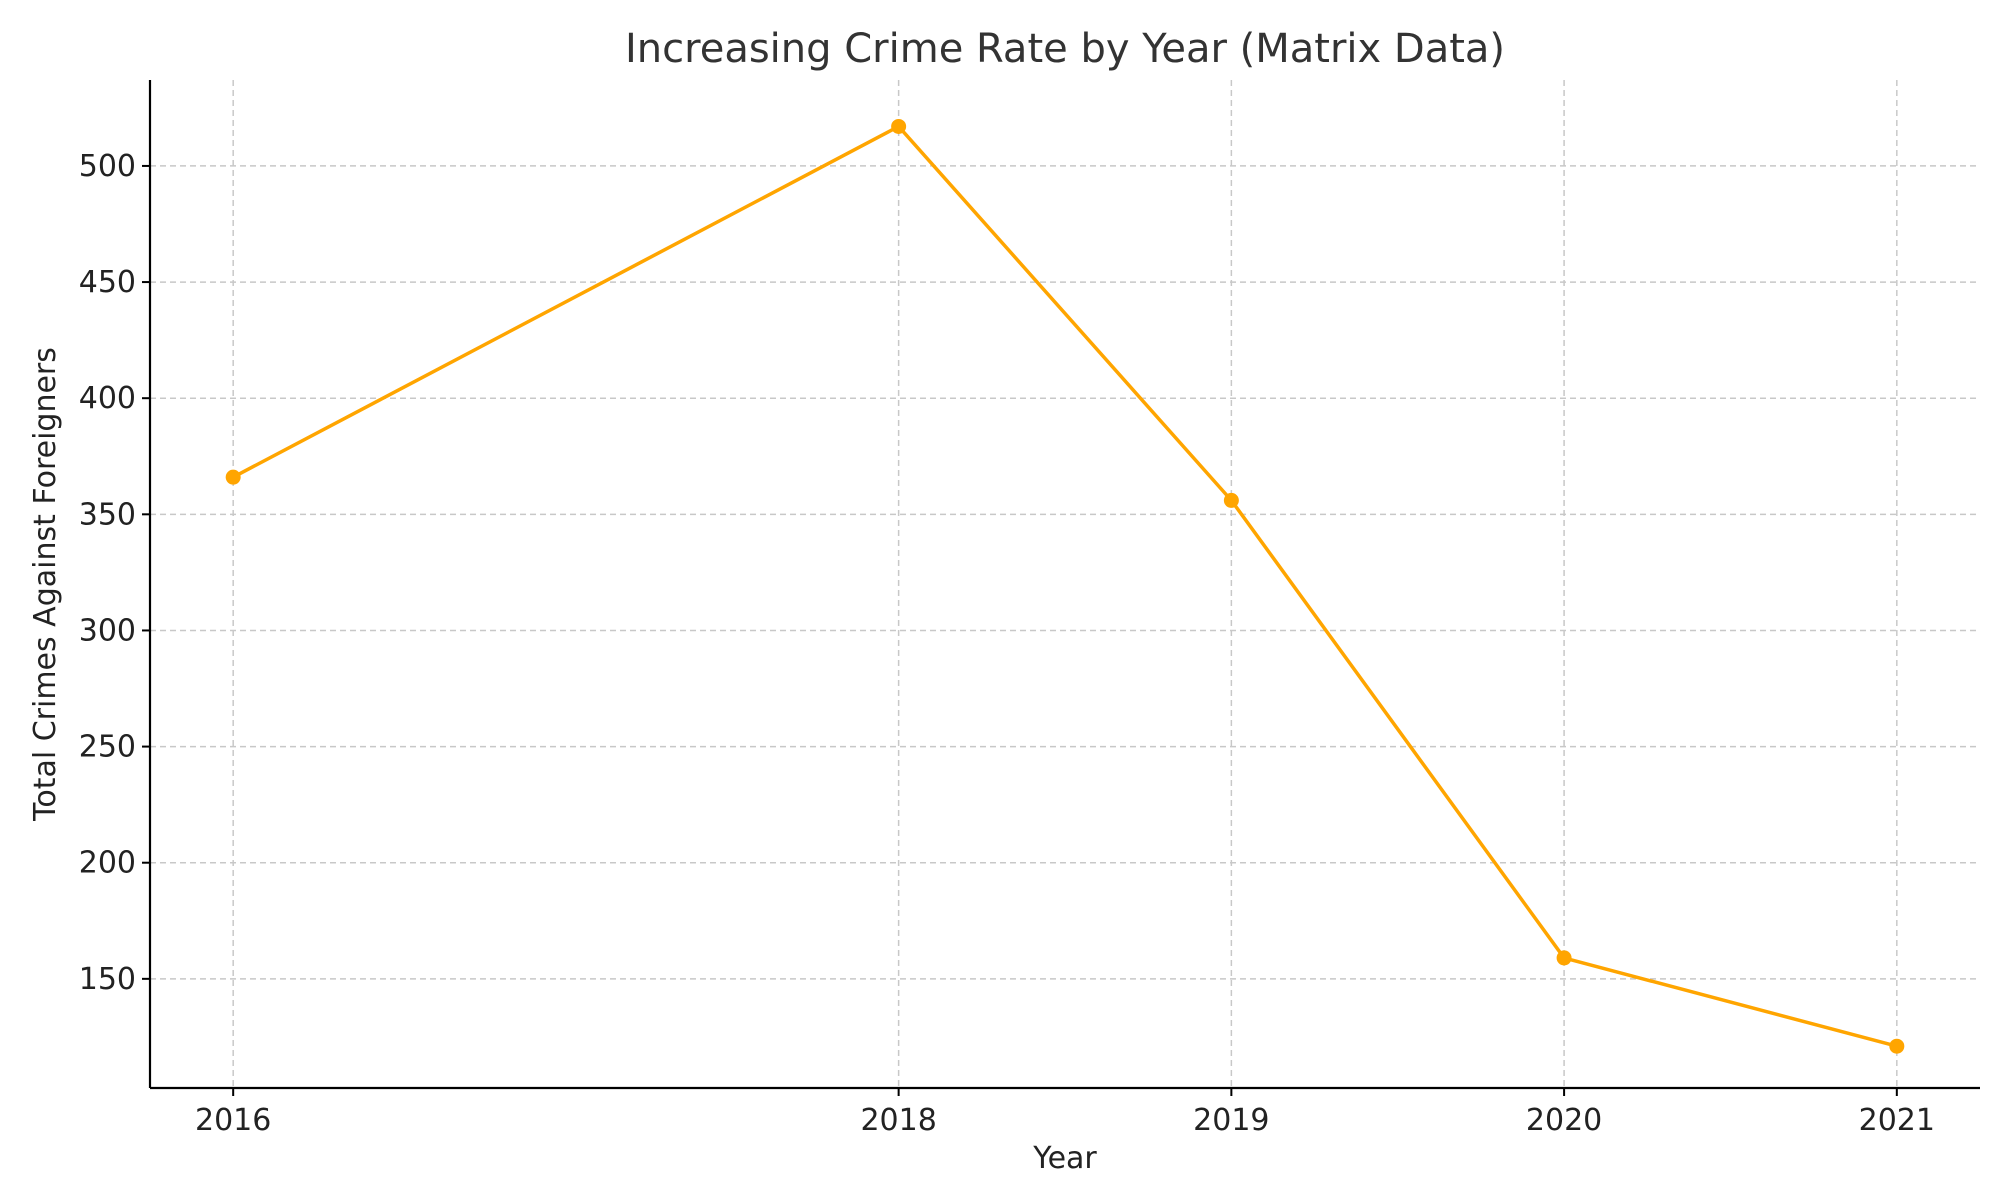 This screenshot has width=2000, height=1200. Describe the element at coordinates (107, 863) in the screenshot. I see `y-tick-label: 200` at that location.